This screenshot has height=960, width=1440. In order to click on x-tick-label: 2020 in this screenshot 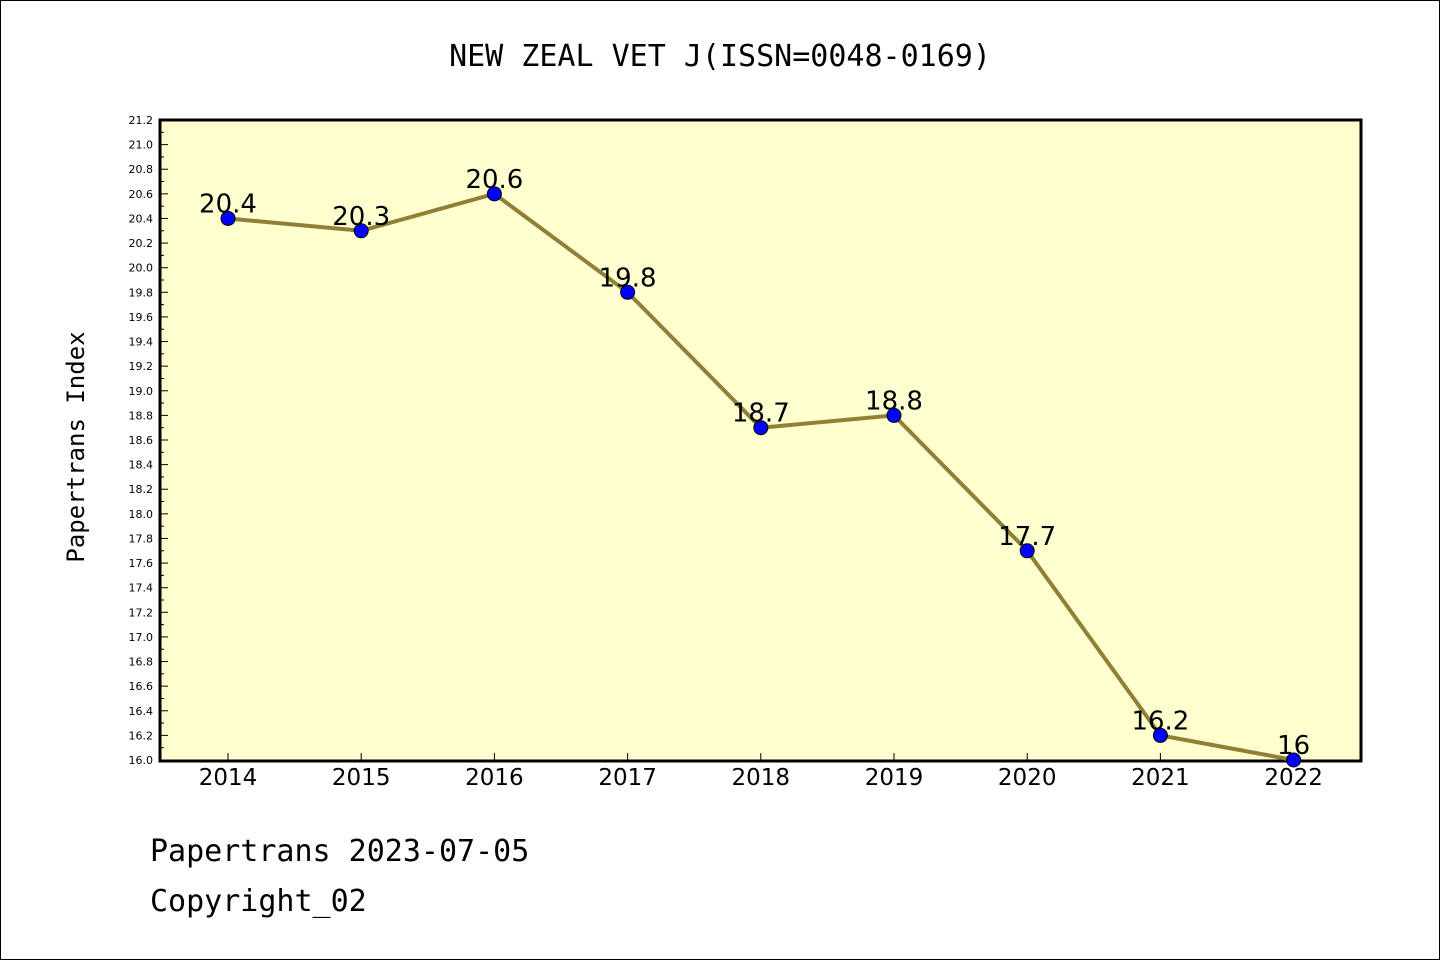, I will do `click(1027, 778)`.